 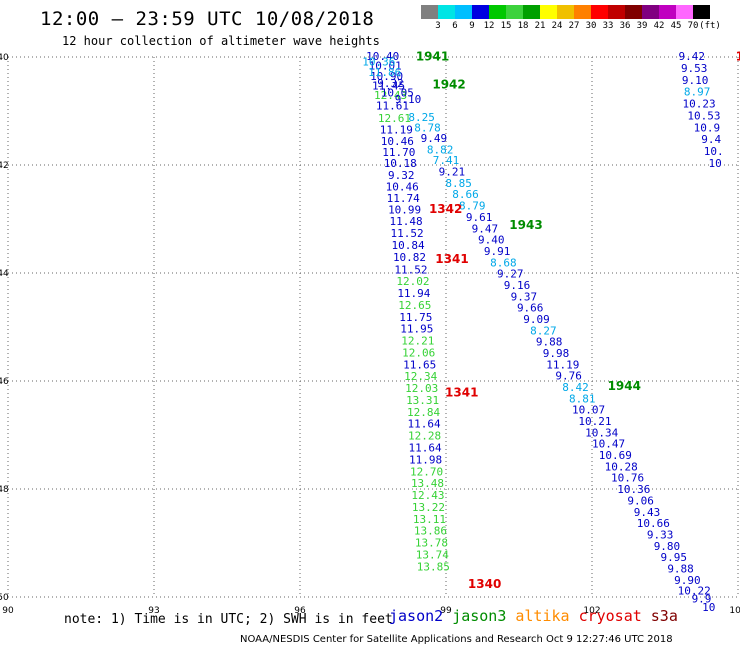 What do you see at coordinates (421, 117) in the screenshot?
I see `wave-height-value: 8.25` at bounding box center [421, 117].